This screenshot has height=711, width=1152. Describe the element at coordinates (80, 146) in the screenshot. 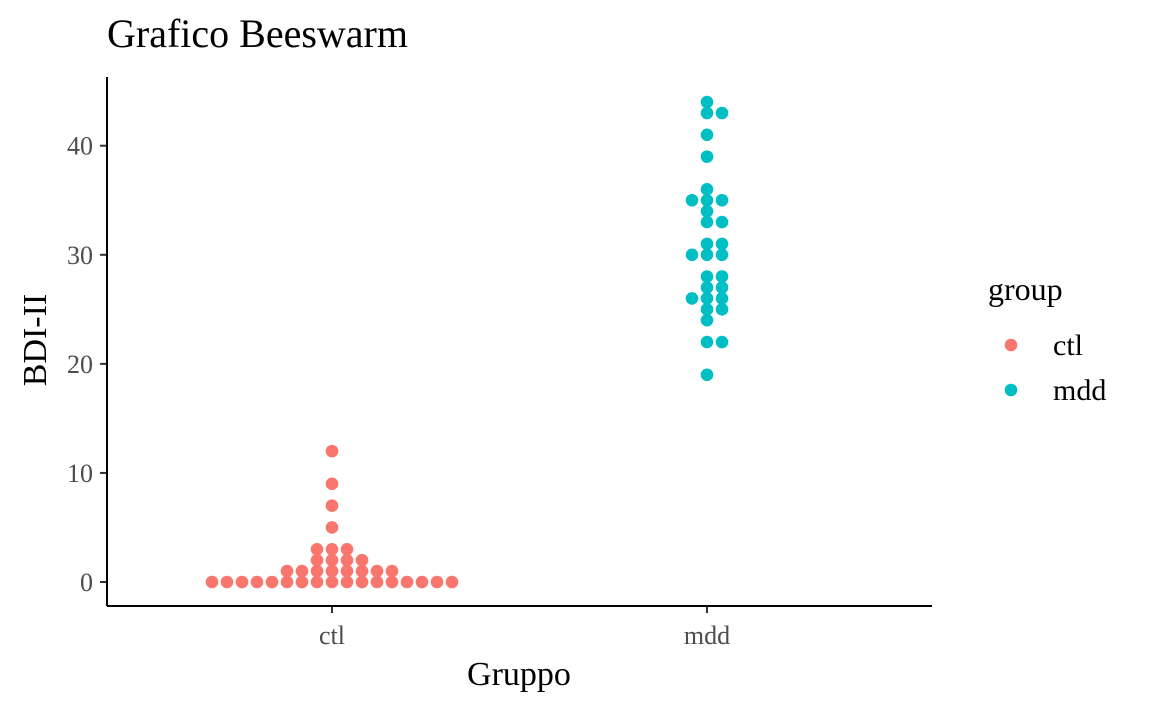

I see `y-tick-label: 40` at that location.